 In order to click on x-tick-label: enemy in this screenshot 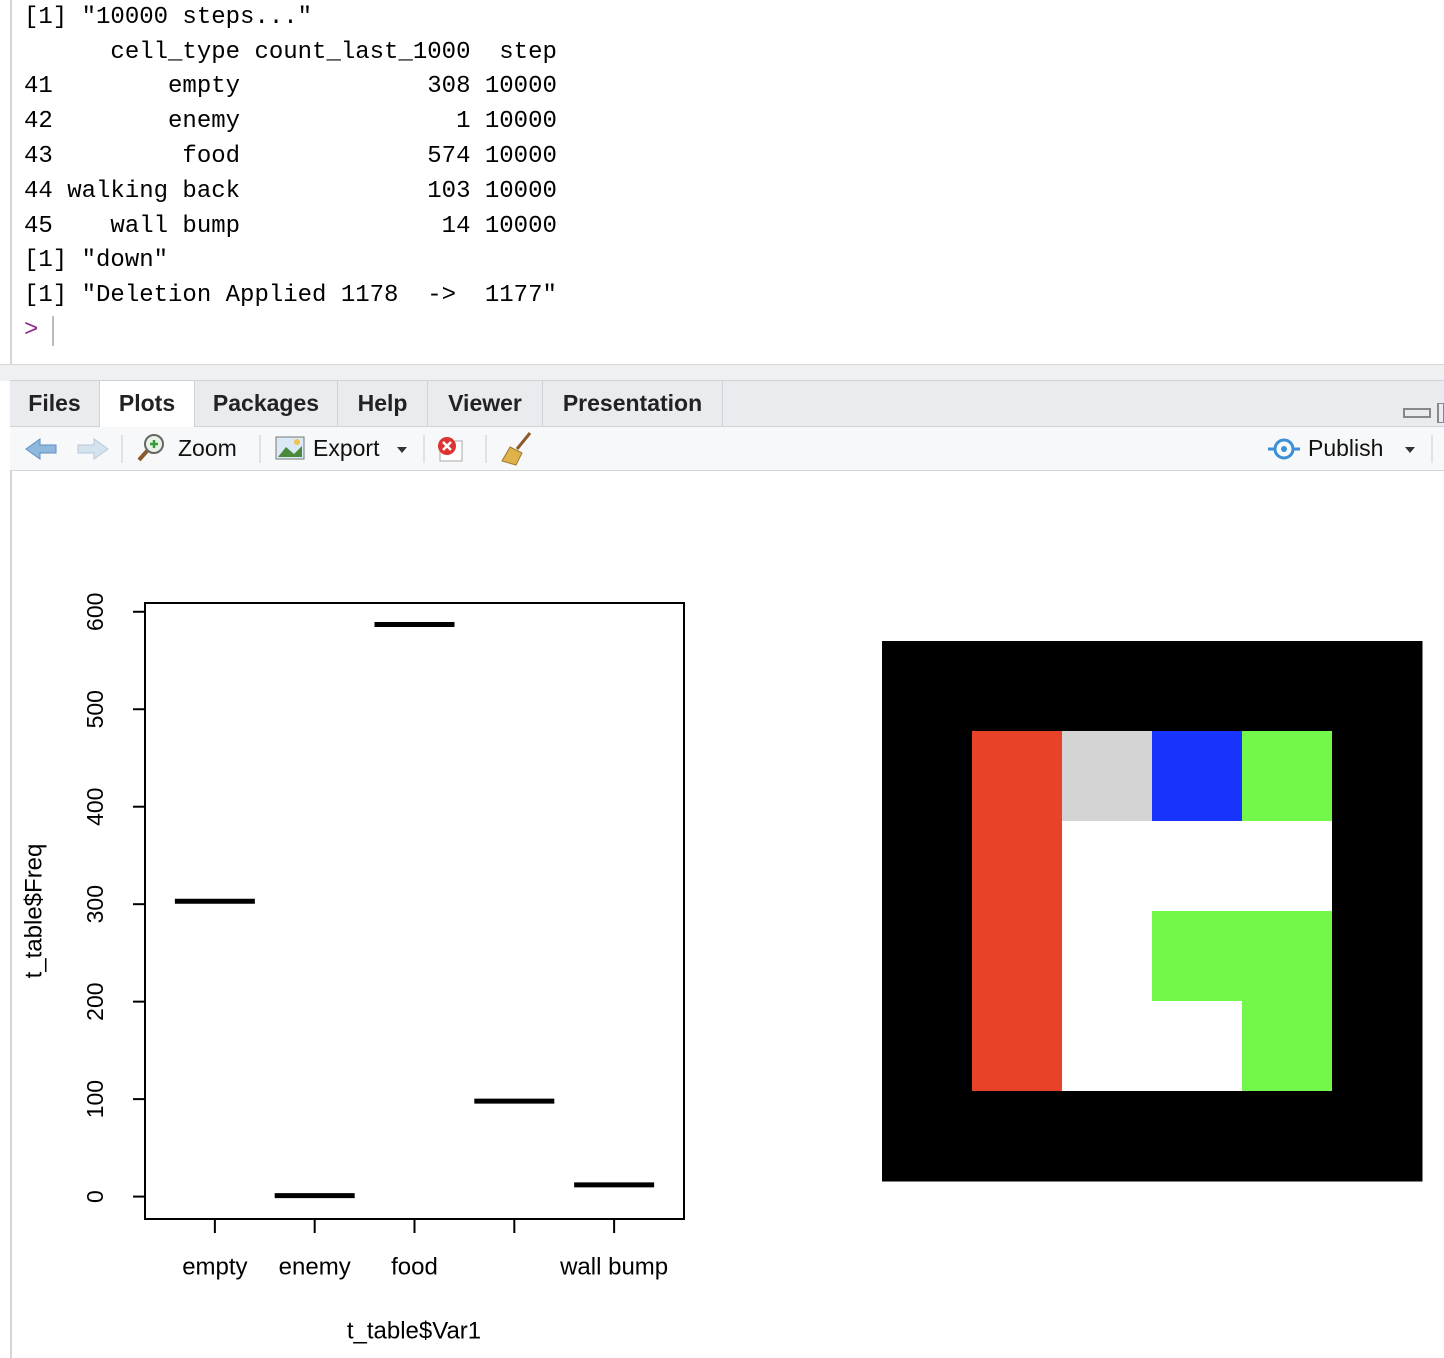, I will do `click(315, 1266)`.